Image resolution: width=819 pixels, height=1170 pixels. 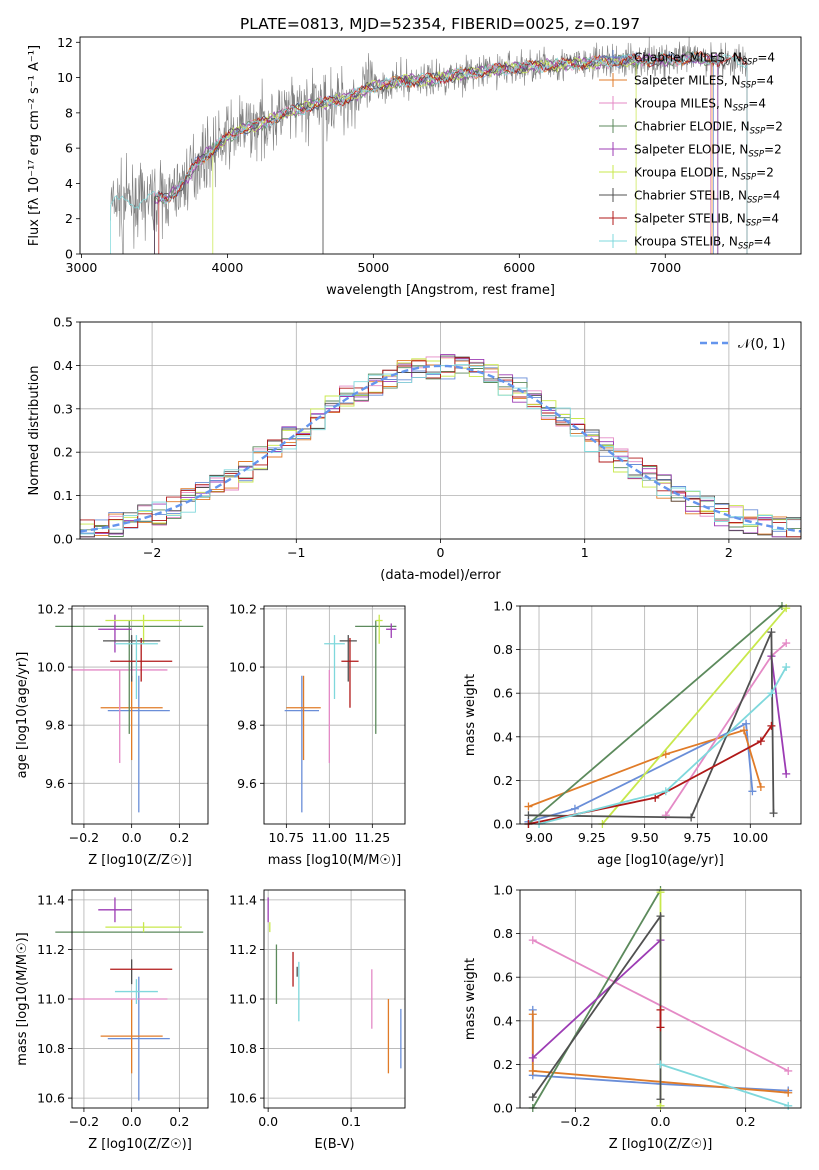 I want to click on x-tick-label: 11.25, so click(x=372, y=837).